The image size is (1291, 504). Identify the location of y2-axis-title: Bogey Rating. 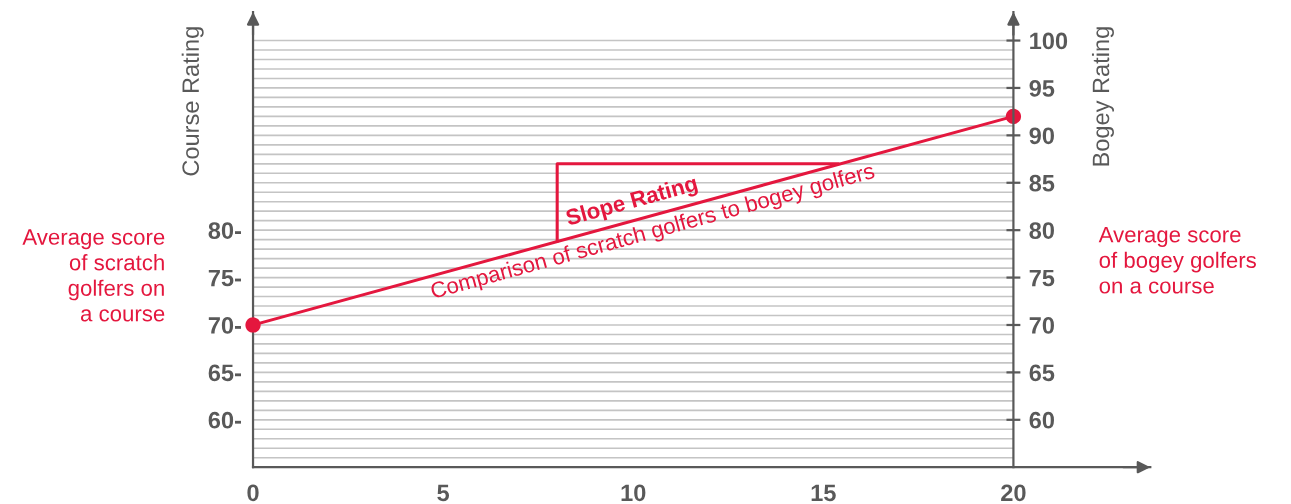
(1102, 96).